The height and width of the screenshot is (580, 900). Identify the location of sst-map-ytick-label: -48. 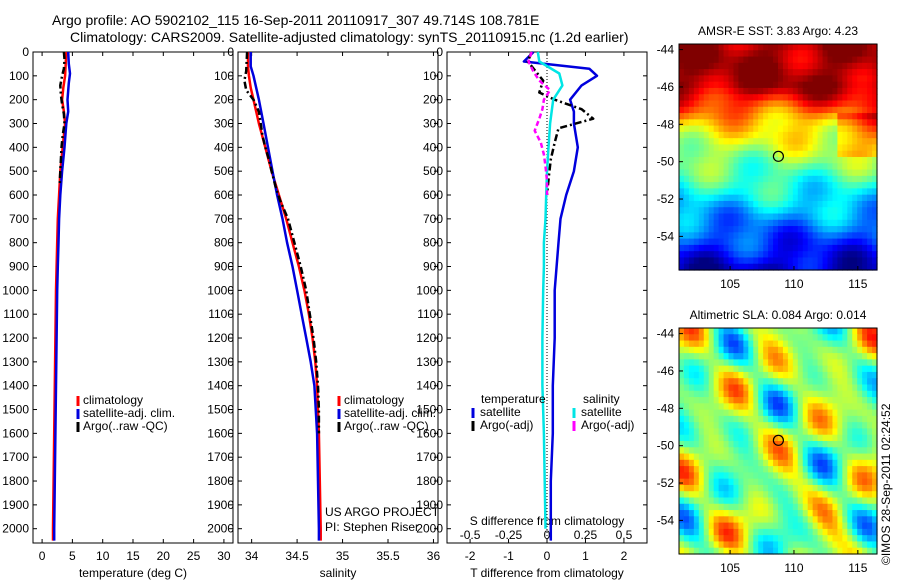
(666, 124).